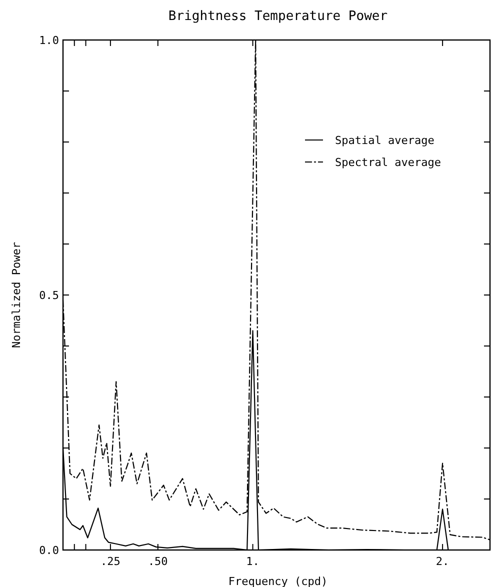  What do you see at coordinates (384, 140) in the screenshot?
I see `legend-label: Spatial average` at bounding box center [384, 140].